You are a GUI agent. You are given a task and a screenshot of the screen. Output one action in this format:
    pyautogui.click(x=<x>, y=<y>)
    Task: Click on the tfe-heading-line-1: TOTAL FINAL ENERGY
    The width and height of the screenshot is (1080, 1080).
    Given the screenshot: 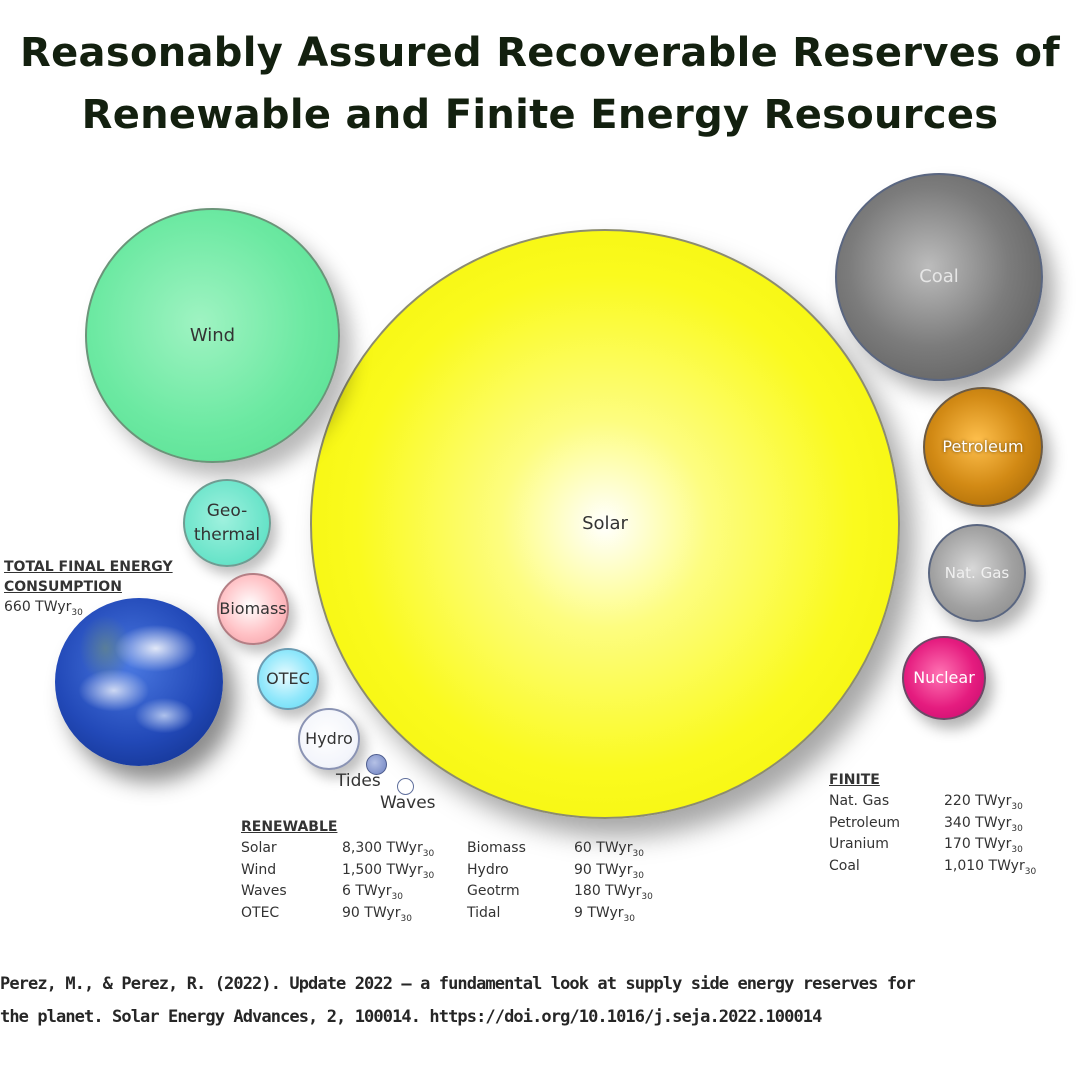 What is the action you would take?
    pyautogui.click(x=88, y=567)
    